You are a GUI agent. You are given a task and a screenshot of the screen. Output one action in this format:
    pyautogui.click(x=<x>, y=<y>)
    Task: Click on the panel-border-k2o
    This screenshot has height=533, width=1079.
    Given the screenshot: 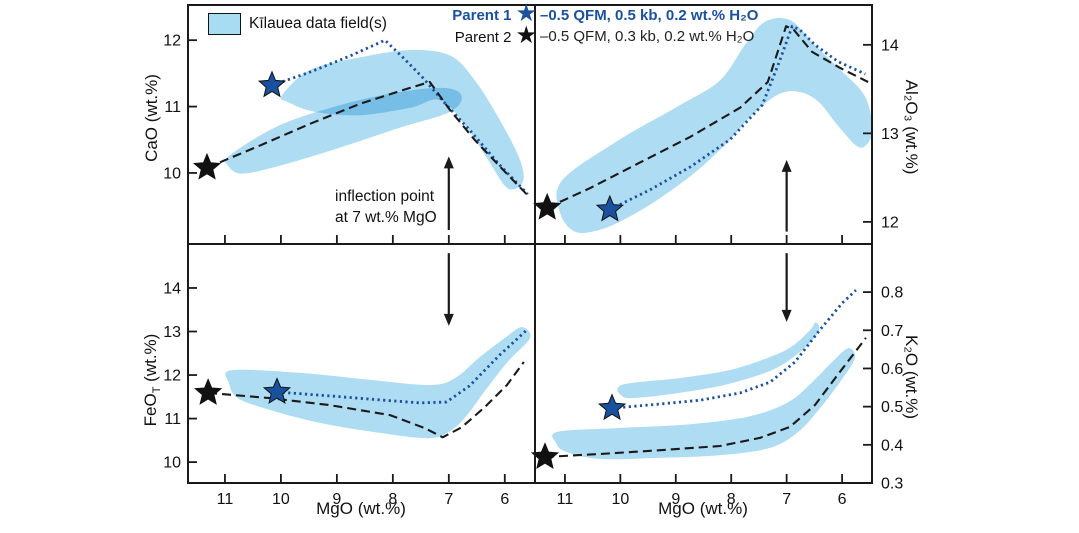 What is the action you would take?
    pyautogui.click(x=703, y=363)
    